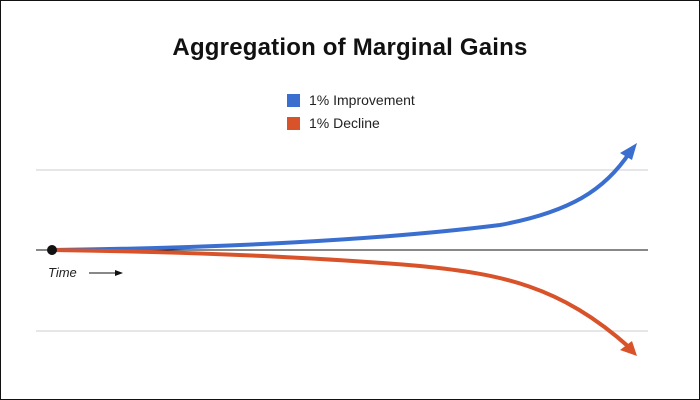  Describe the element at coordinates (52, 250) in the screenshot. I see `origin-dot` at that location.